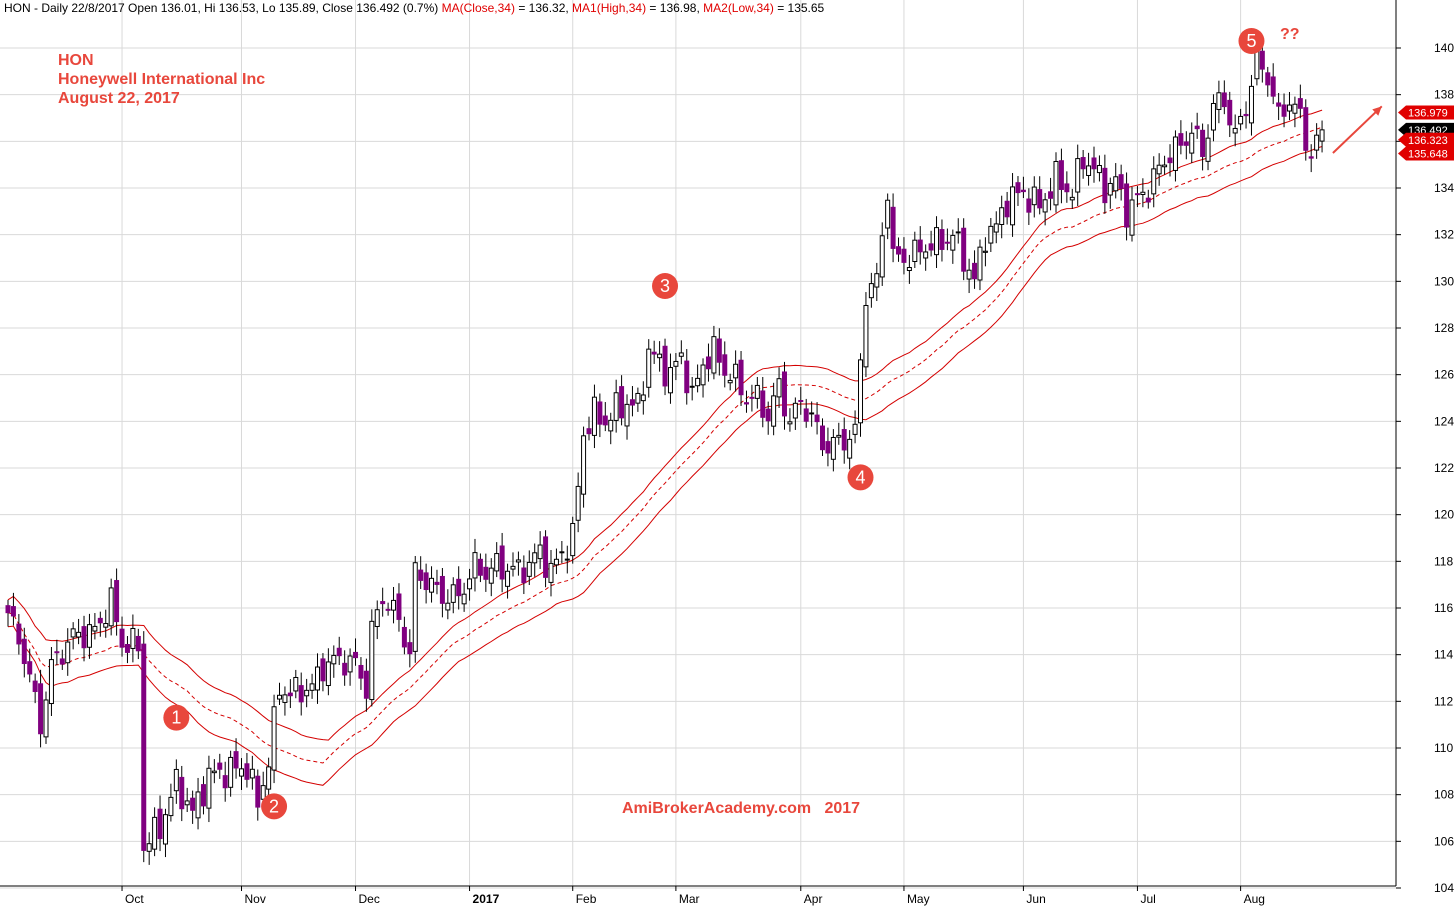  I want to click on price-label-text: 136.323, so click(1428, 141).